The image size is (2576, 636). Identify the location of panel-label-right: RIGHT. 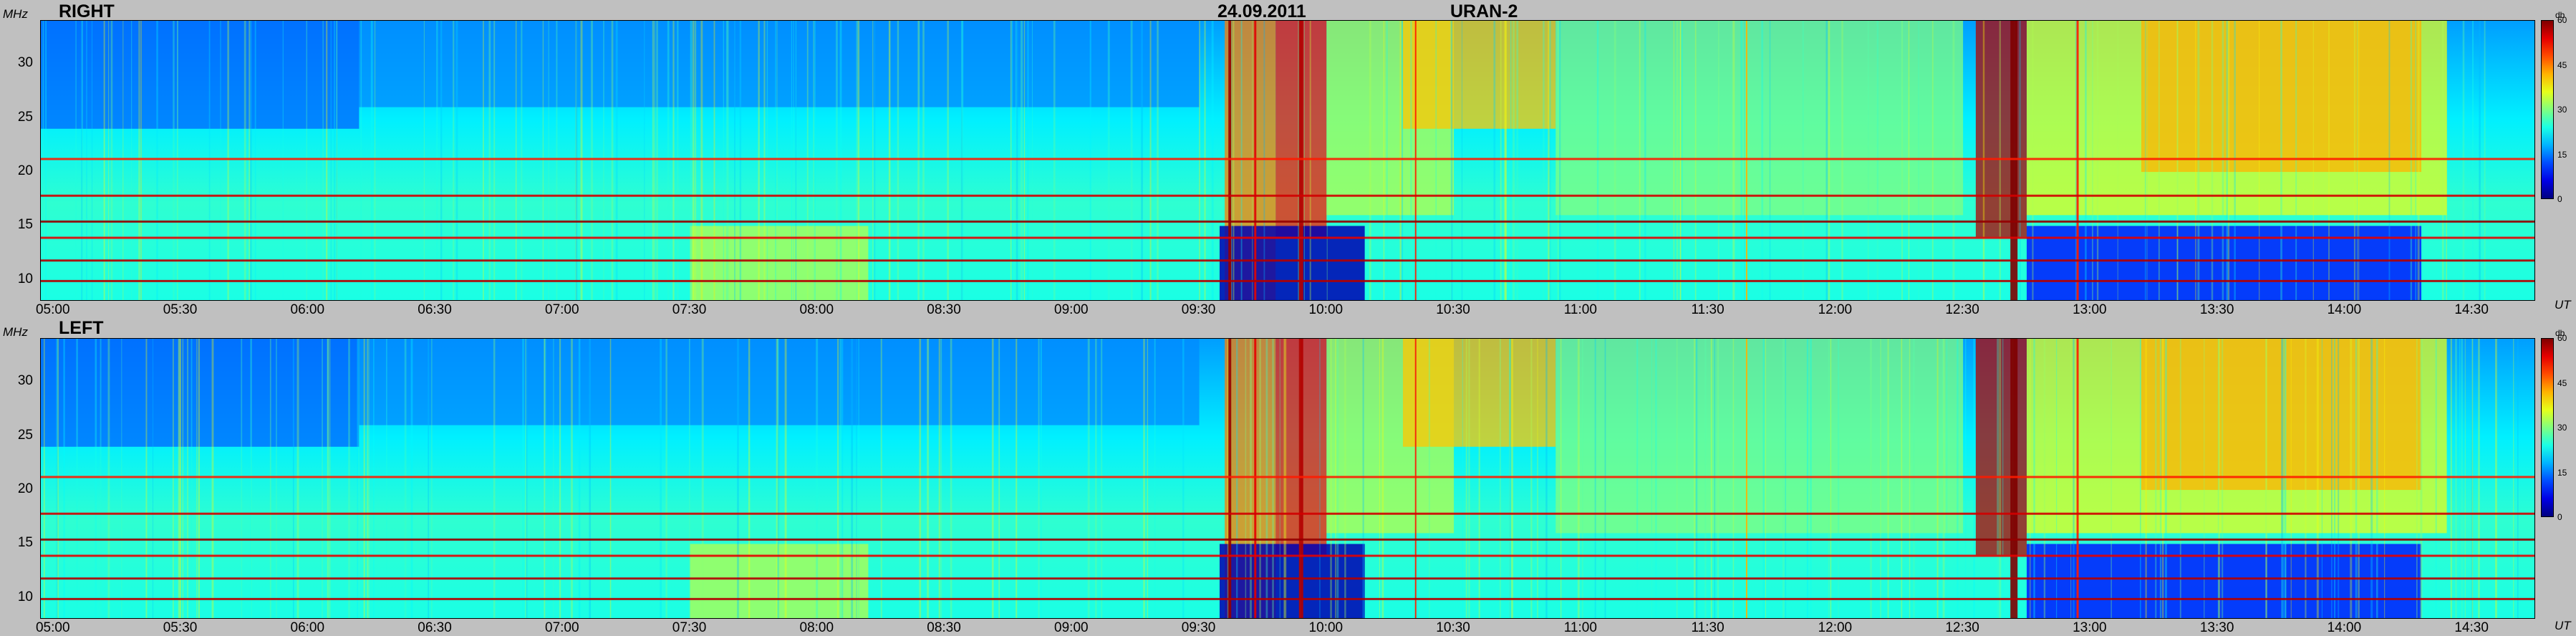
(87, 11).